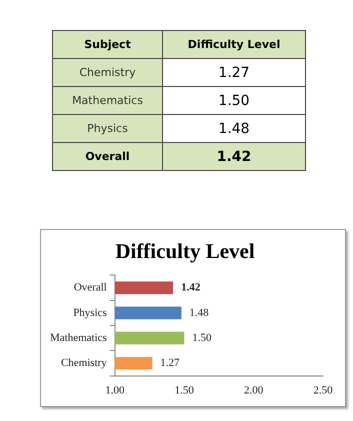 This screenshot has width=353, height=421. What do you see at coordinates (107, 128) in the screenshot?
I see `category-label: Physics` at bounding box center [107, 128].